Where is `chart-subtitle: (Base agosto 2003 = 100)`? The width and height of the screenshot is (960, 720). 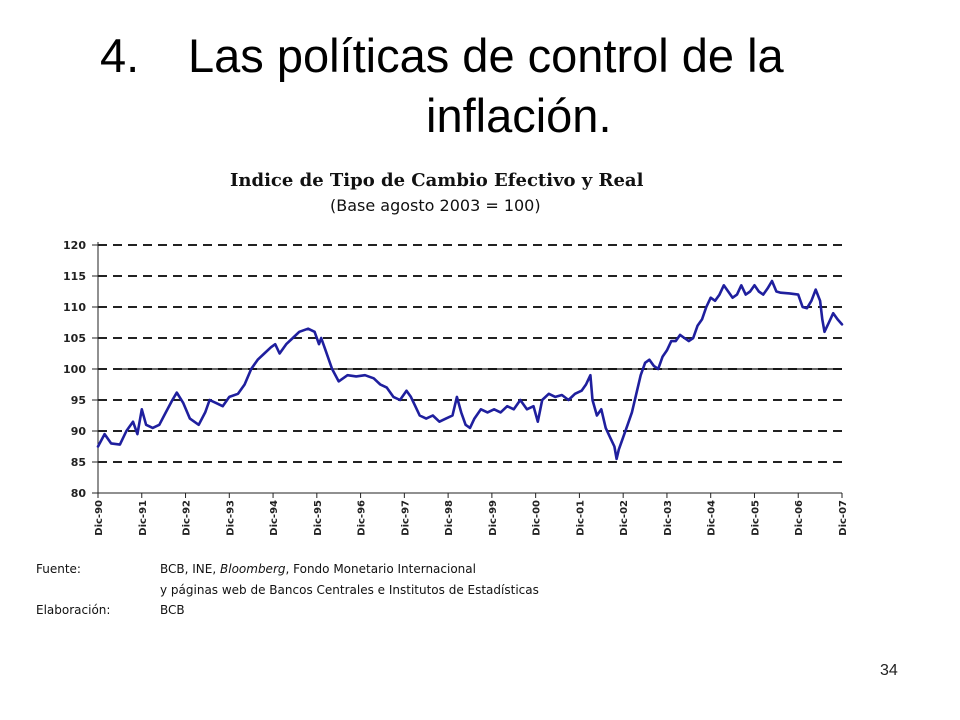 chart-subtitle: (Base agosto 2003 = 100) is located at coordinates (435, 205).